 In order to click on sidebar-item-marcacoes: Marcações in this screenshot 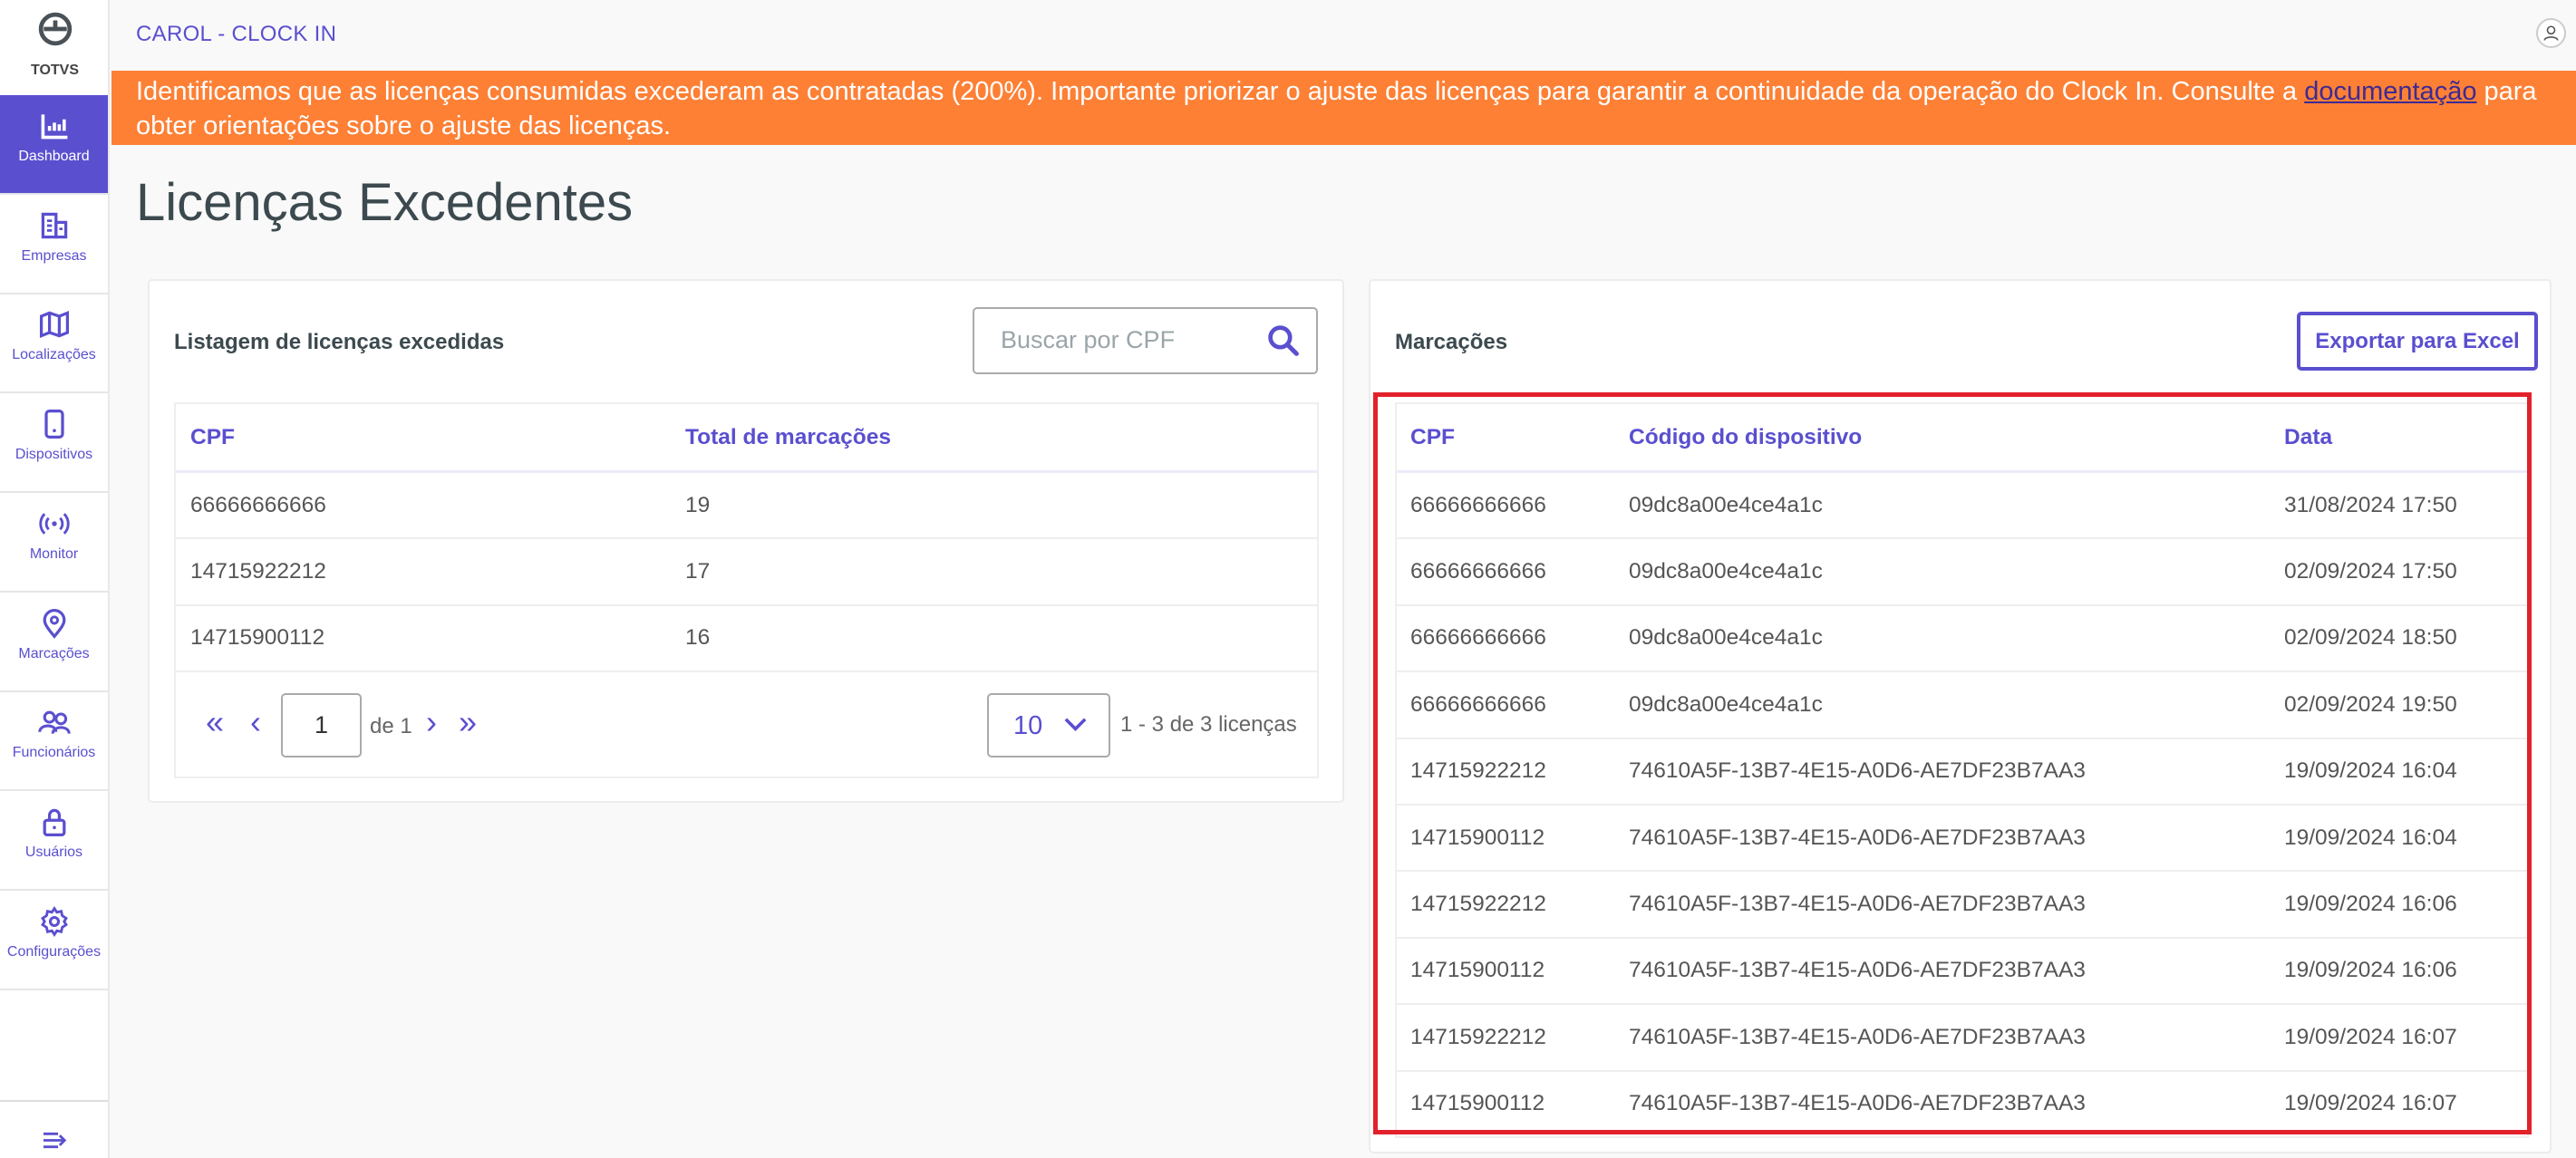, I will do `click(54, 642)`.